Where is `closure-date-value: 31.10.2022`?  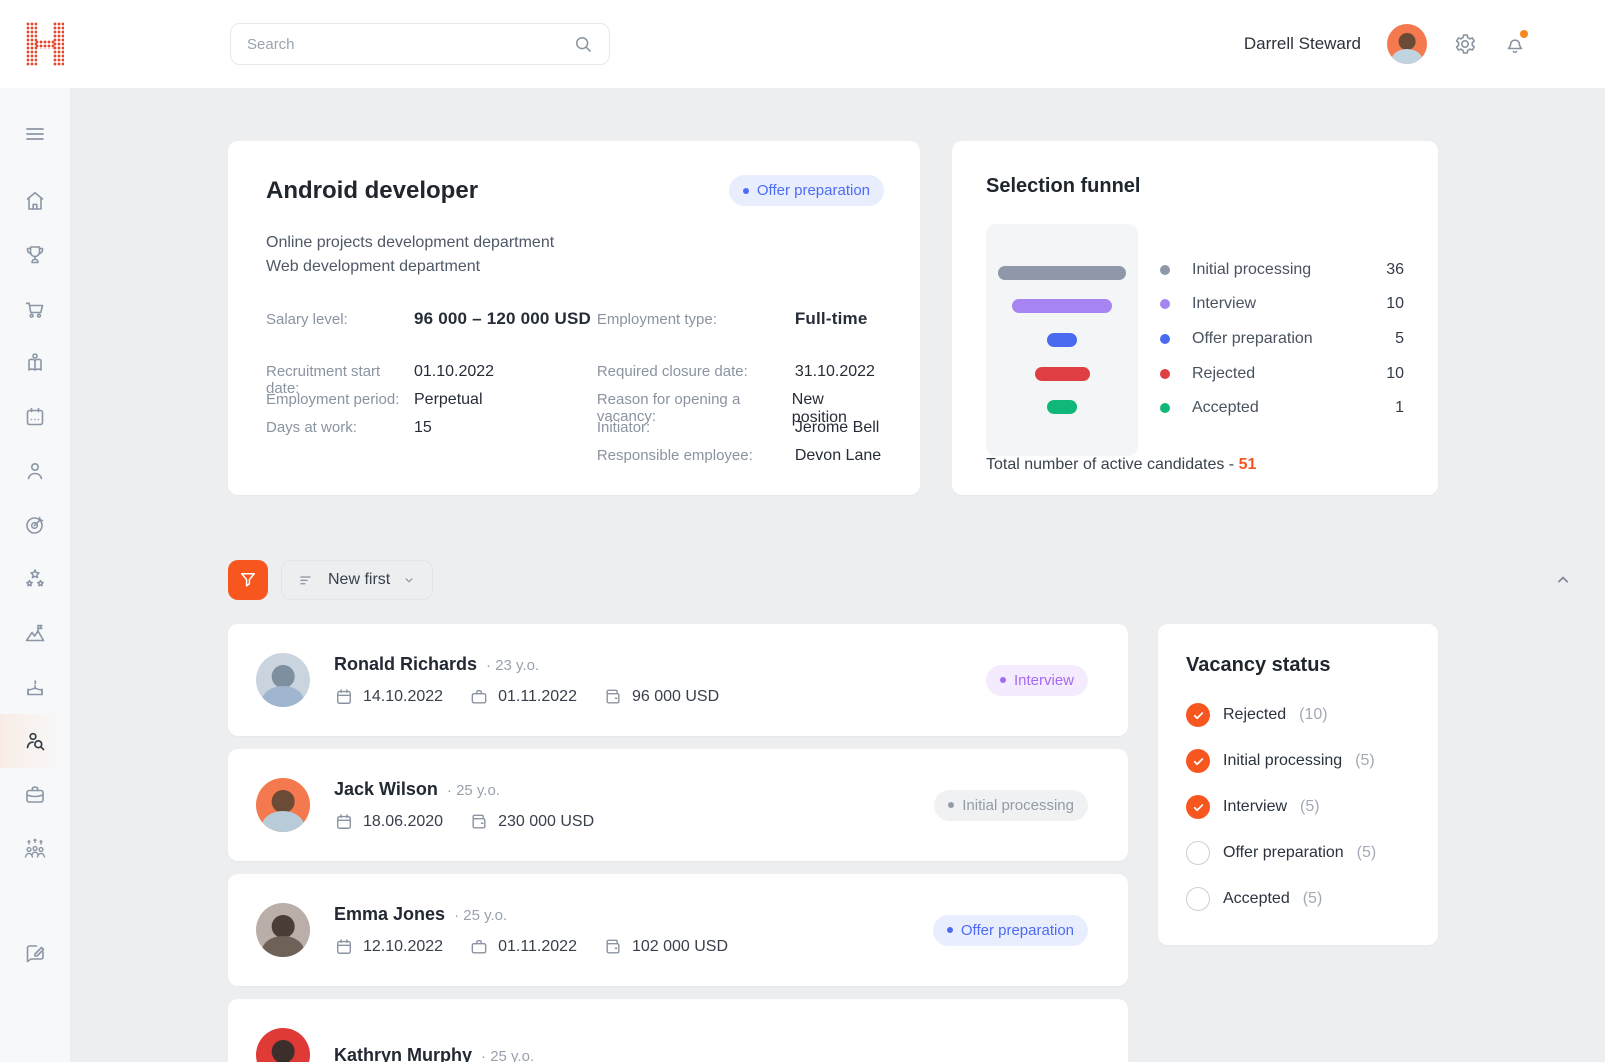 closure-date-value: 31.10.2022 is located at coordinates (834, 371).